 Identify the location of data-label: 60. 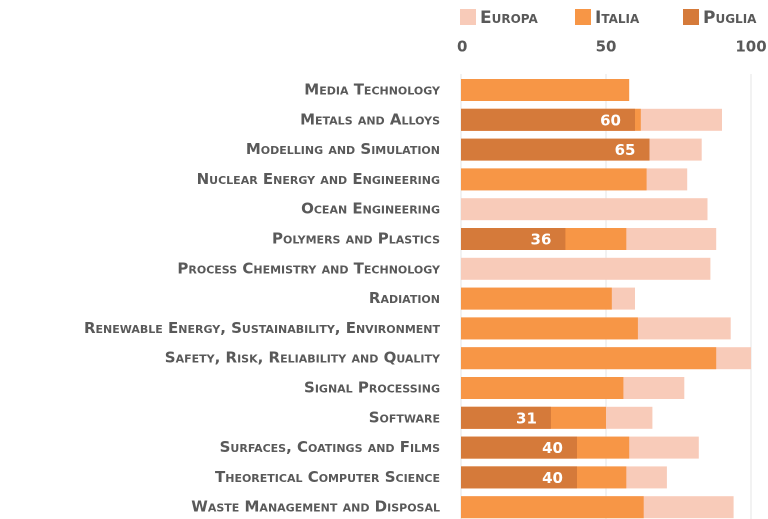
(610, 120).